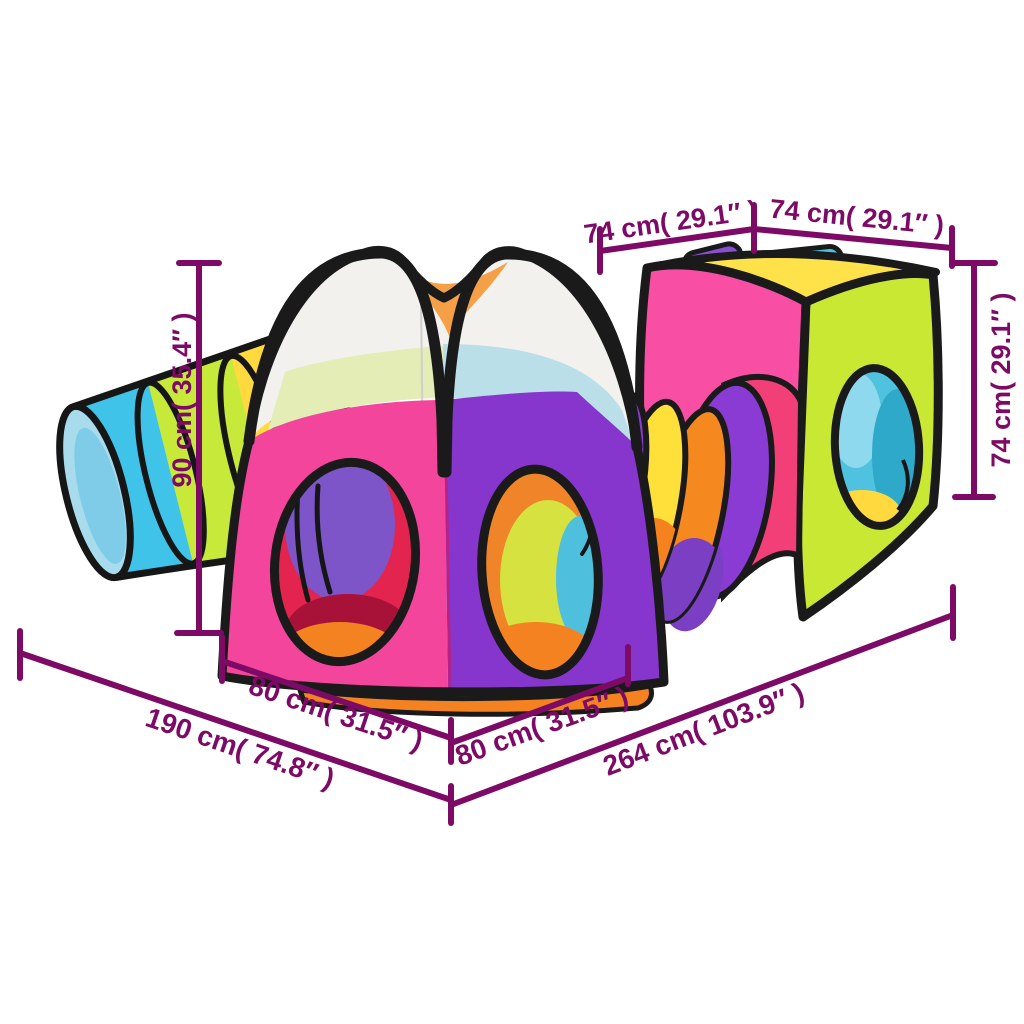  I want to click on pyramid-interior-green-wall, so click(355, 388).